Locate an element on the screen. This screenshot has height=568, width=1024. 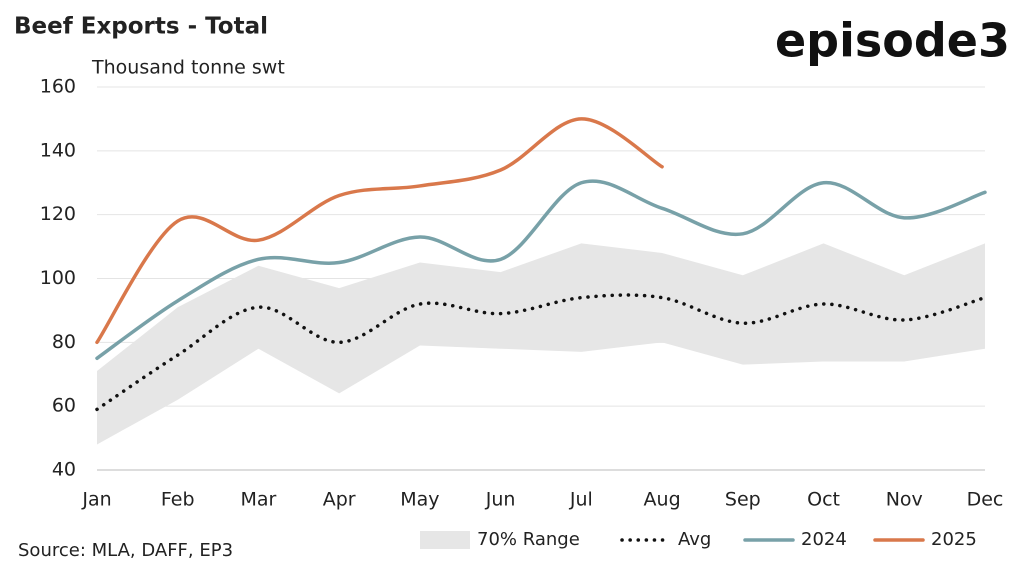
legend-label: 2025 is located at coordinates (954, 539).